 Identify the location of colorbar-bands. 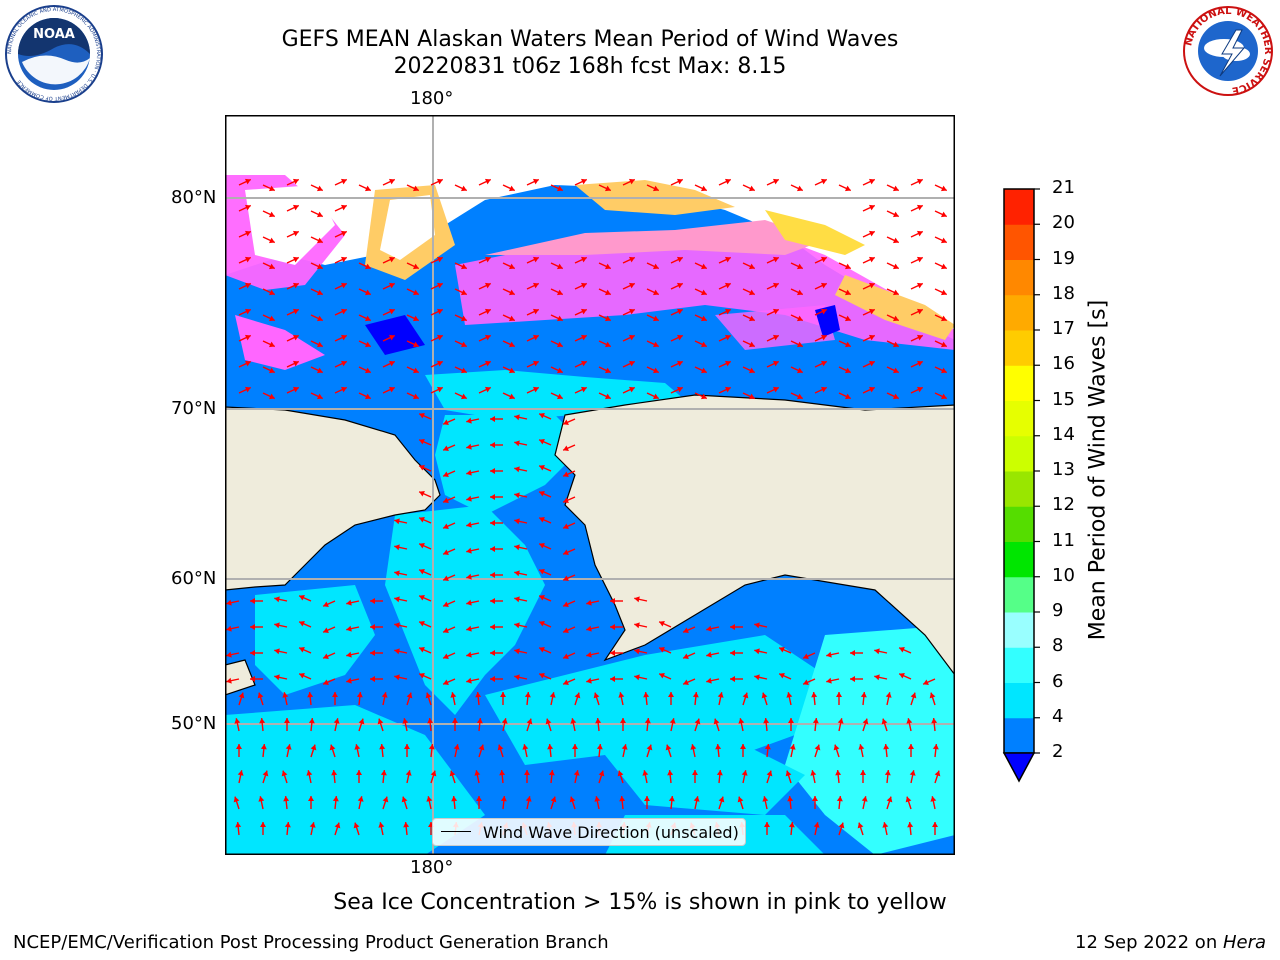
(1019, 471).